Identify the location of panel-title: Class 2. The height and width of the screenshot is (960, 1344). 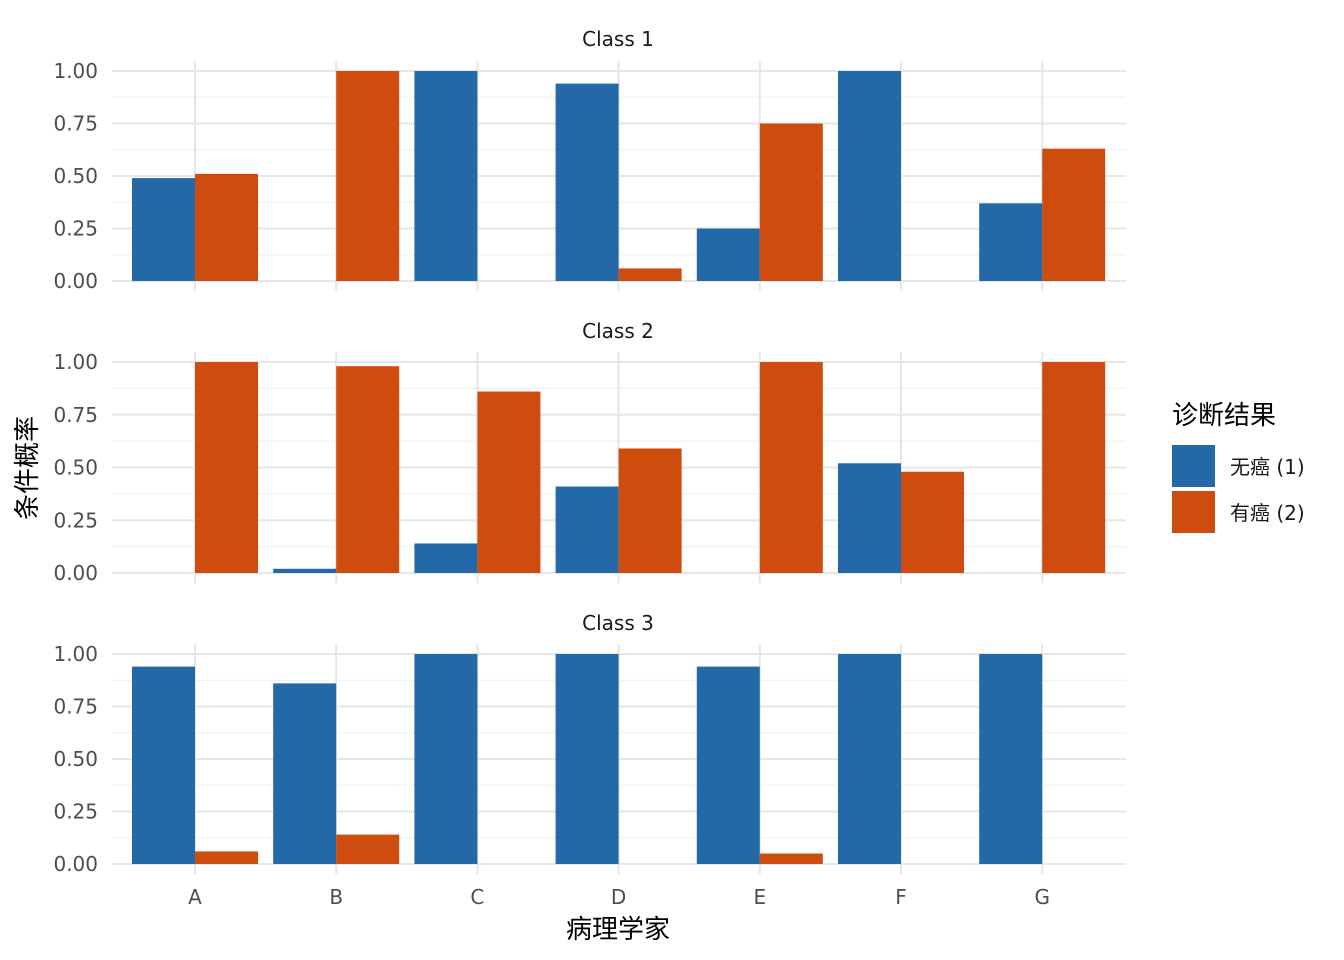
(618, 331).